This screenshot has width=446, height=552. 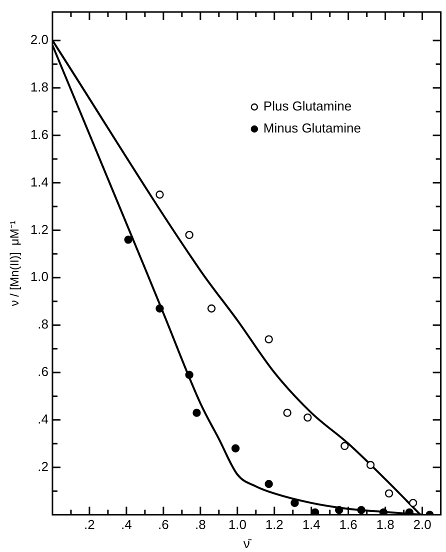 I want to click on y-tick-label: .6, so click(x=43, y=372).